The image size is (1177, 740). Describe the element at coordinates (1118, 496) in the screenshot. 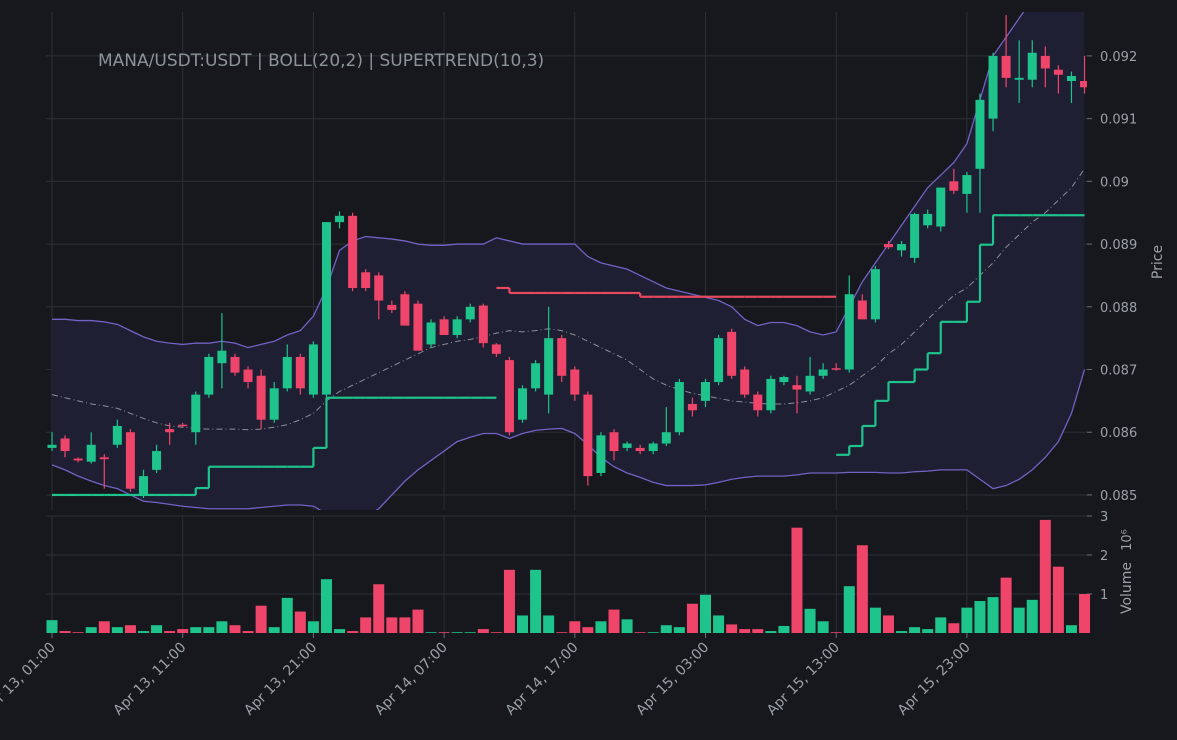

I see `y-tick-label: 0.085` at that location.